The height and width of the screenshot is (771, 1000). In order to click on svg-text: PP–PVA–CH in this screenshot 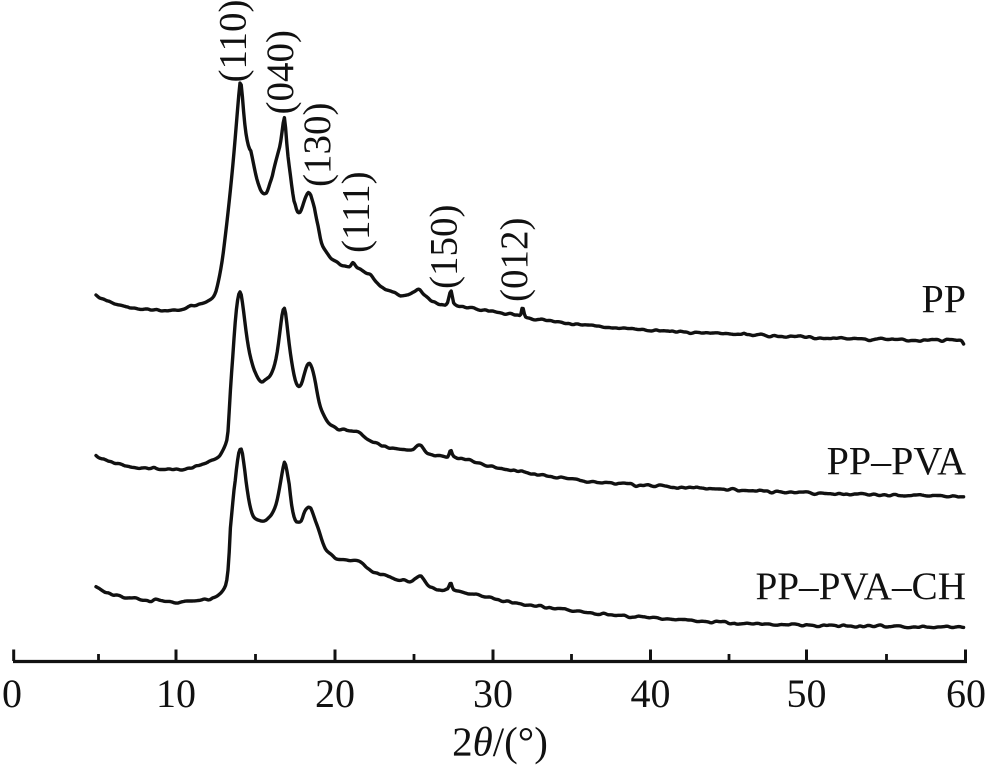, I will do `click(860, 586)`.